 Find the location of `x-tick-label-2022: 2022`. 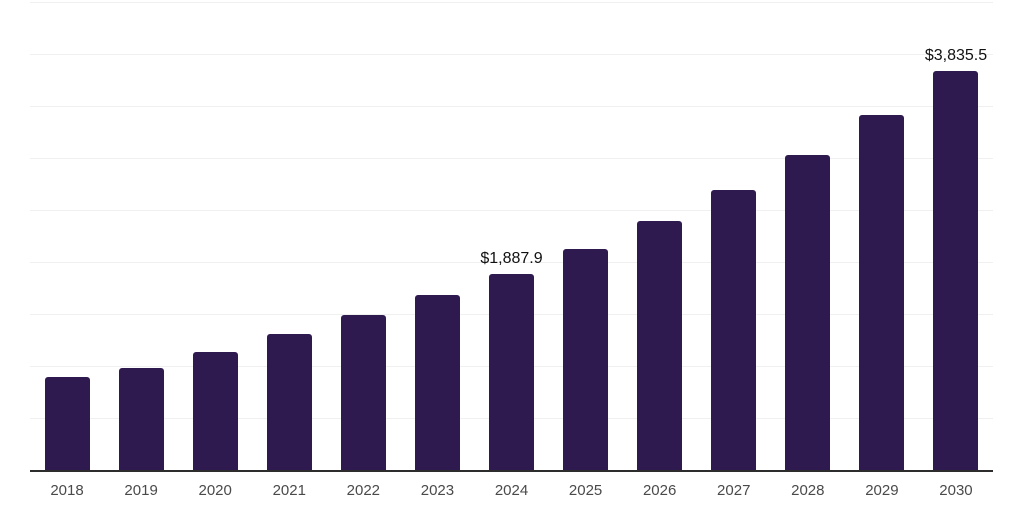

x-tick-label-2022: 2022 is located at coordinates (363, 490).